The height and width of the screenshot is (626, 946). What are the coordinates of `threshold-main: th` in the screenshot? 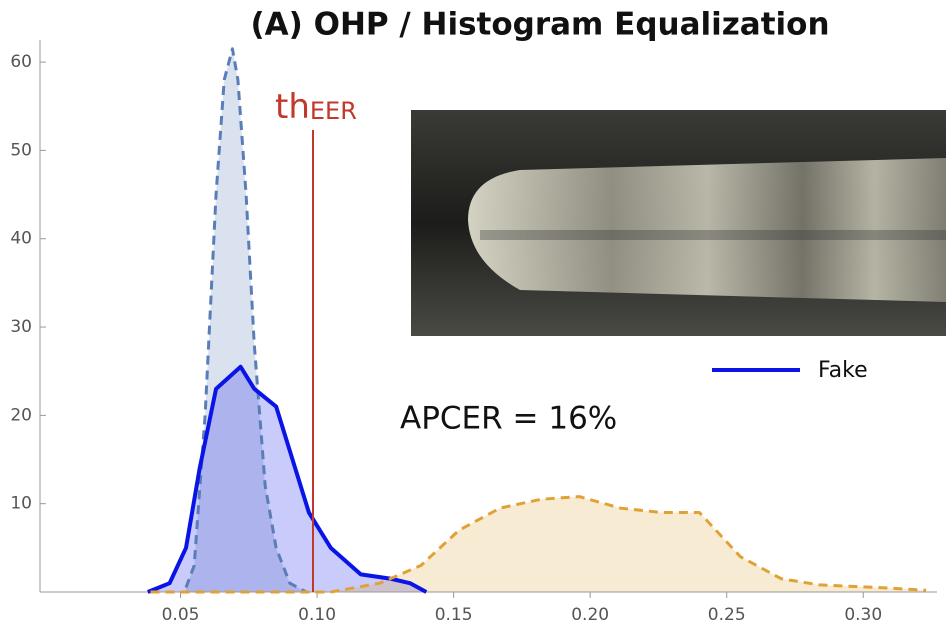 It's located at (292, 107).